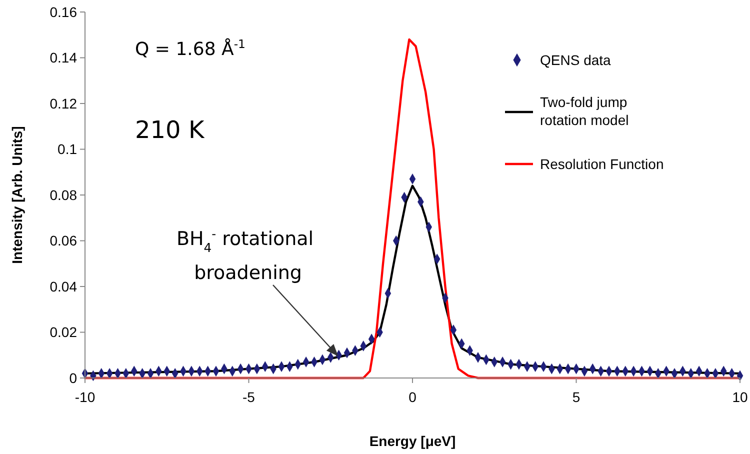 This screenshot has width=750, height=454. Describe the element at coordinates (68, 149) in the screenshot. I see `y-tick-label: 0.1` at that location.